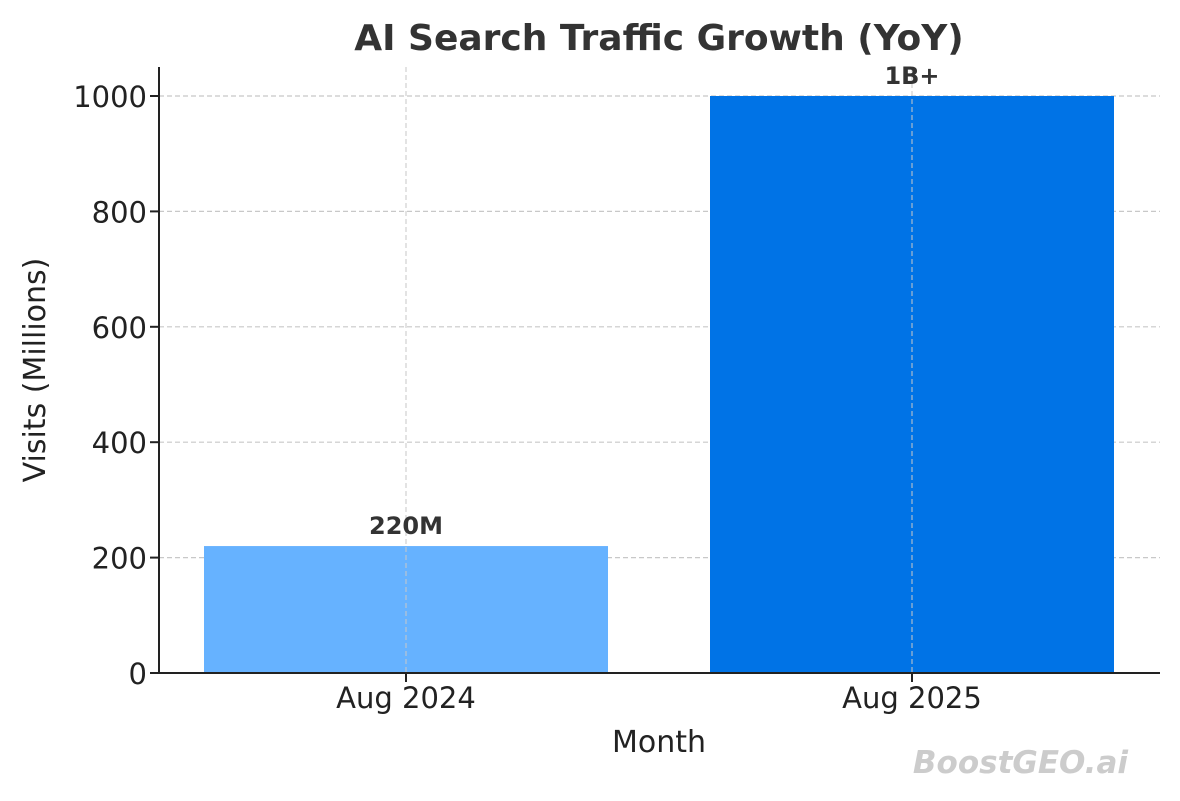 This screenshot has height=801, width=1180. What do you see at coordinates (116, 385) in the screenshot?
I see `y-ticks: 0 200 400 600 800 1000` at bounding box center [116, 385].